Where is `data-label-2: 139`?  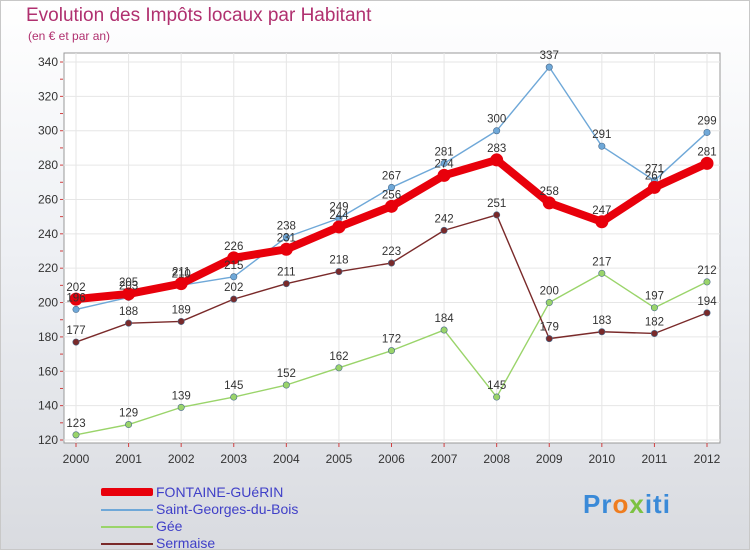
data-label-2: 139 is located at coordinates (181, 396).